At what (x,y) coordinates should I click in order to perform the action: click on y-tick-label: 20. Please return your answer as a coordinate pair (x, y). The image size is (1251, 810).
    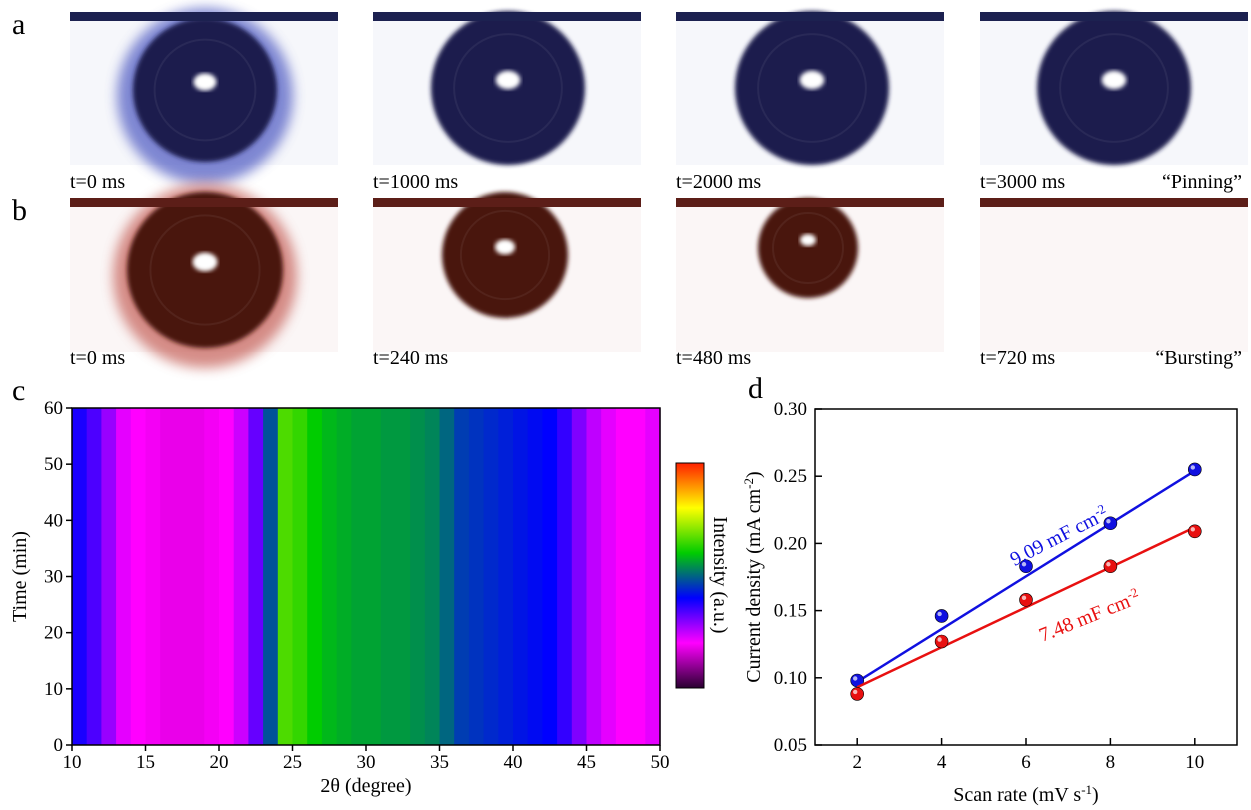
    Looking at the image, I should click on (53, 633).